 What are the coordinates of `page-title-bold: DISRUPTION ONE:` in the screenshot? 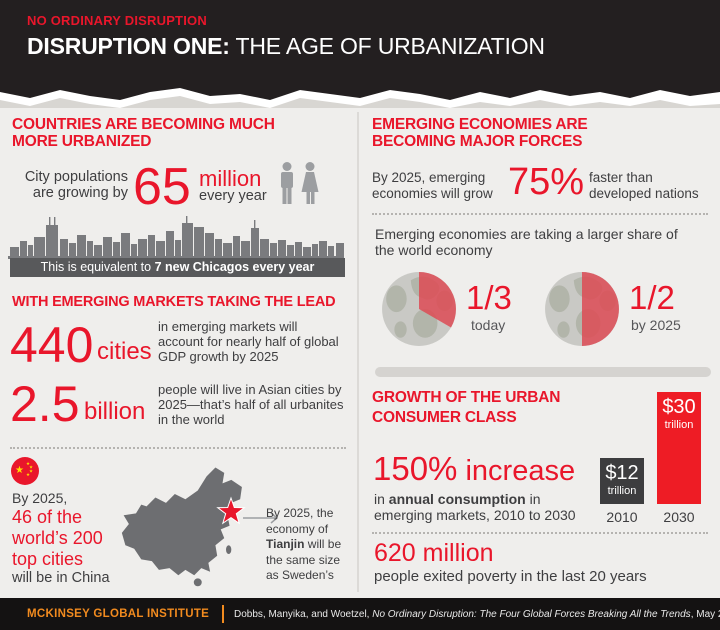 It's located at (128, 46).